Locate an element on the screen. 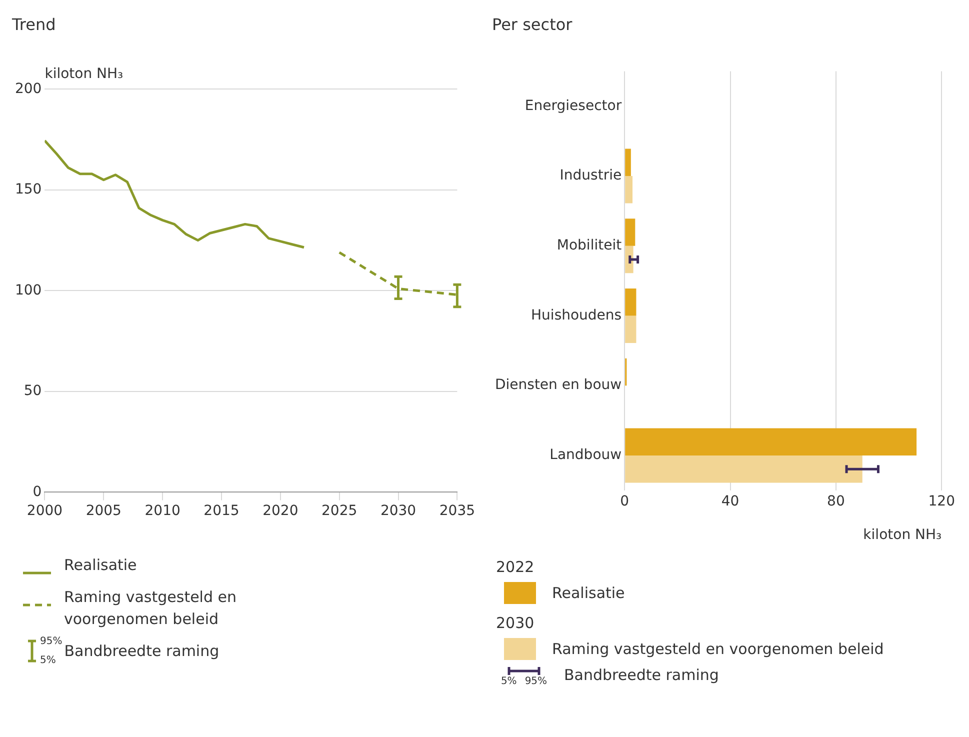 This screenshot has height=737, width=969. x-tick-label: 120 is located at coordinates (942, 501).